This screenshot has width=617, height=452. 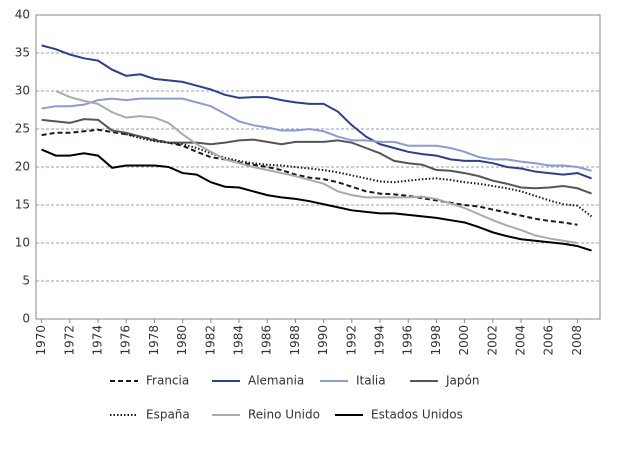 What do you see at coordinates (22, 167) in the screenshot?
I see `y-tick-label: 20` at bounding box center [22, 167].